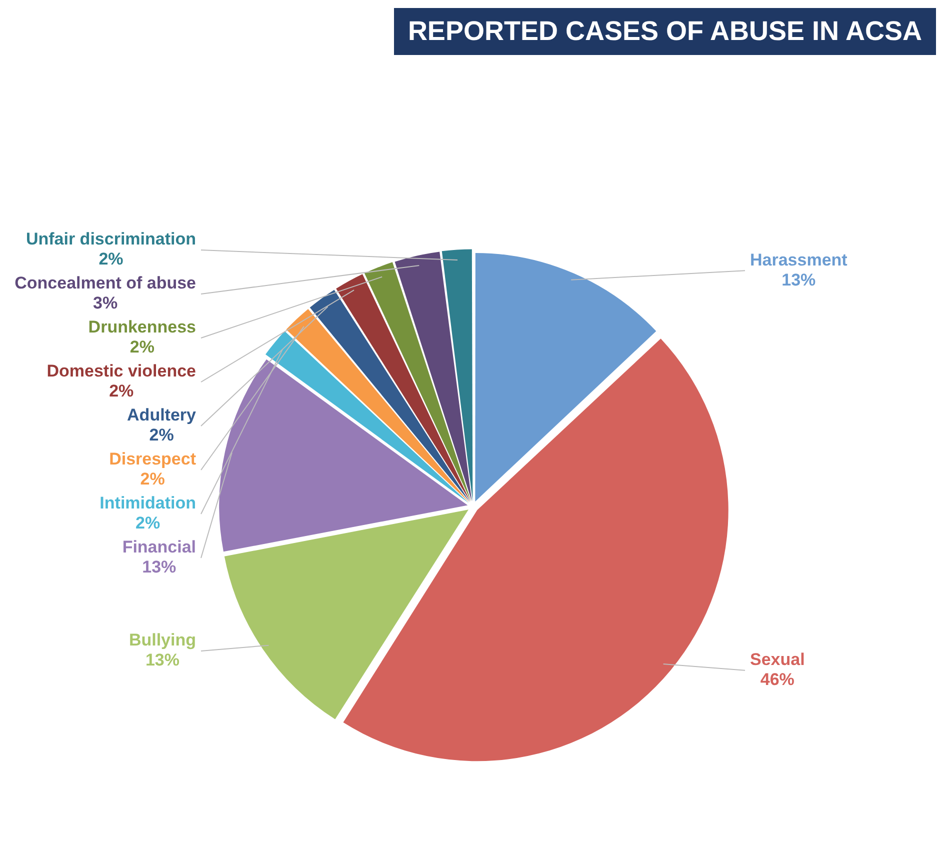 The image size is (946, 843). I want to click on slice-label: Bullying, so click(162, 640).